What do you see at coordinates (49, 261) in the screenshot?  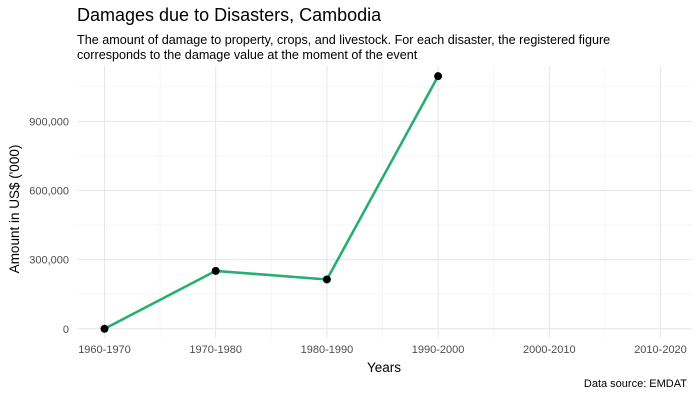 I see `y-tick-label: 300,000` at bounding box center [49, 261].